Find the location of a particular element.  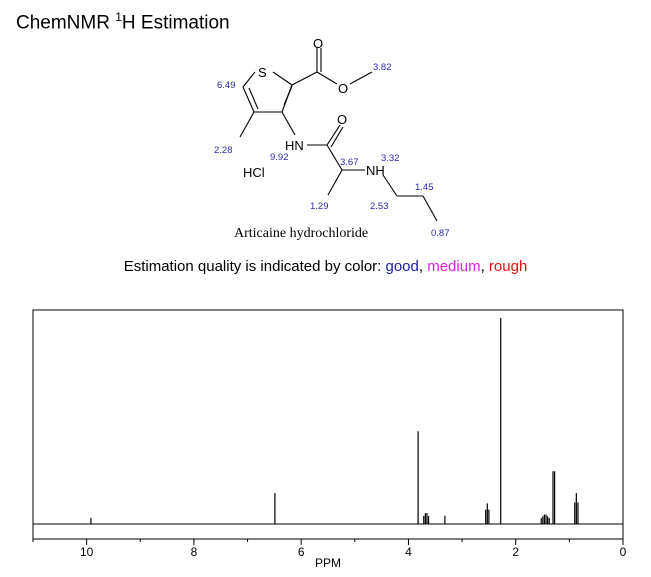

molecule-name: Articaine hydrochloride is located at coordinates (301, 233).